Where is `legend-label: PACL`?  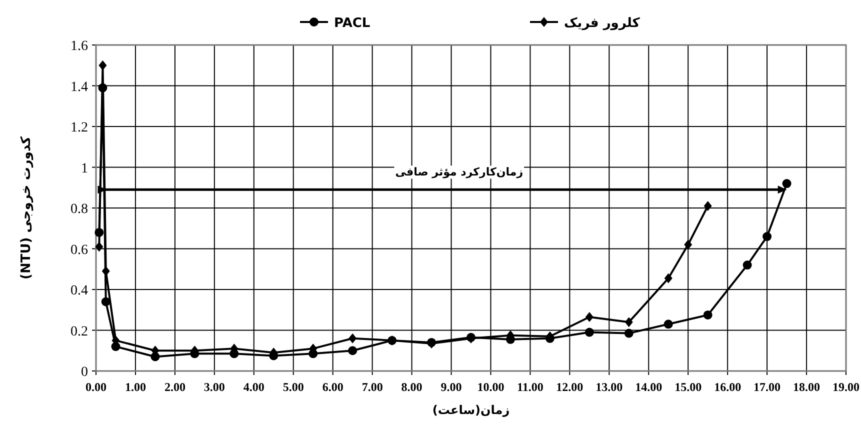
legend-label: PACL is located at coordinates (352, 23).